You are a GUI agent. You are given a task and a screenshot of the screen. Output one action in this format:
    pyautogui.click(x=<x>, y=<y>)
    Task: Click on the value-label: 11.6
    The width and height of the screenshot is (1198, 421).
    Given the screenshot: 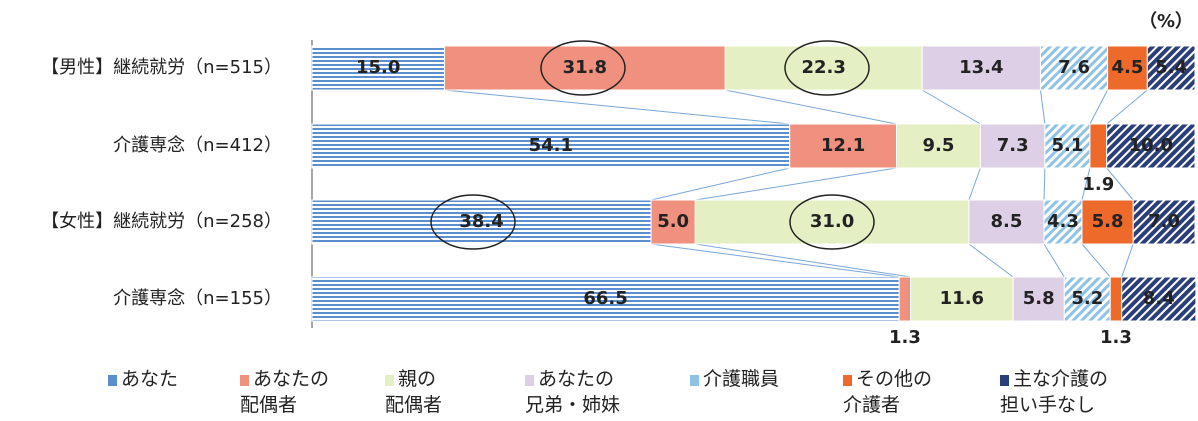 What is the action you would take?
    pyautogui.click(x=962, y=298)
    